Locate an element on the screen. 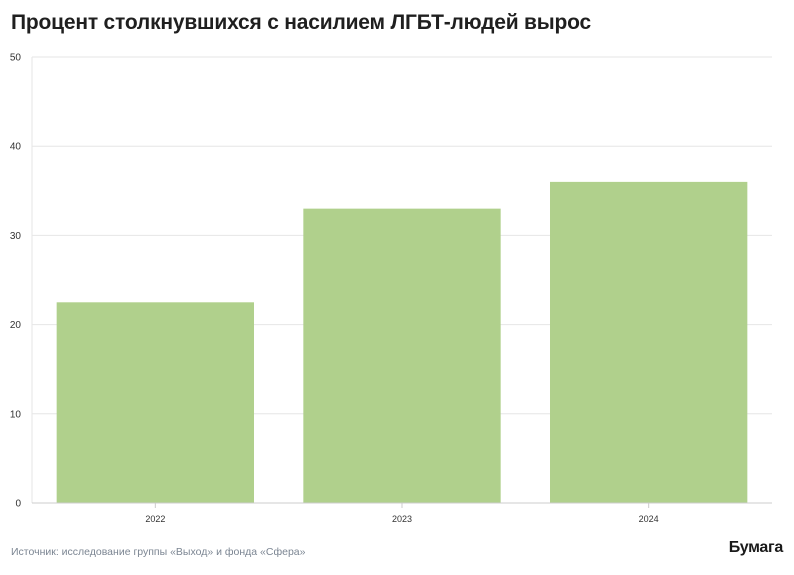 The height and width of the screenshot is (575, 794). bar-2023 is located at coordinates (402, 355).